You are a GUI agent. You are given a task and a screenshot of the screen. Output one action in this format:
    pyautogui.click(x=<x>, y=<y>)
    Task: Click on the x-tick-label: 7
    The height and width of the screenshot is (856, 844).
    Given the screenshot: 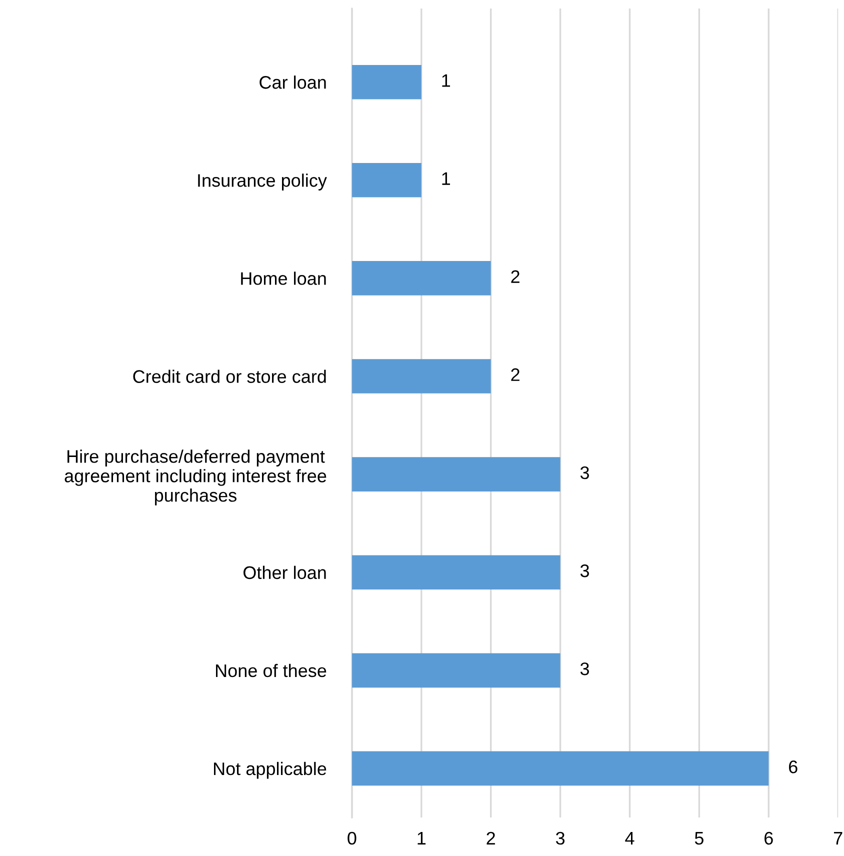 What is the action you would take?
    pyautogui.click(x=838, y=838)
    